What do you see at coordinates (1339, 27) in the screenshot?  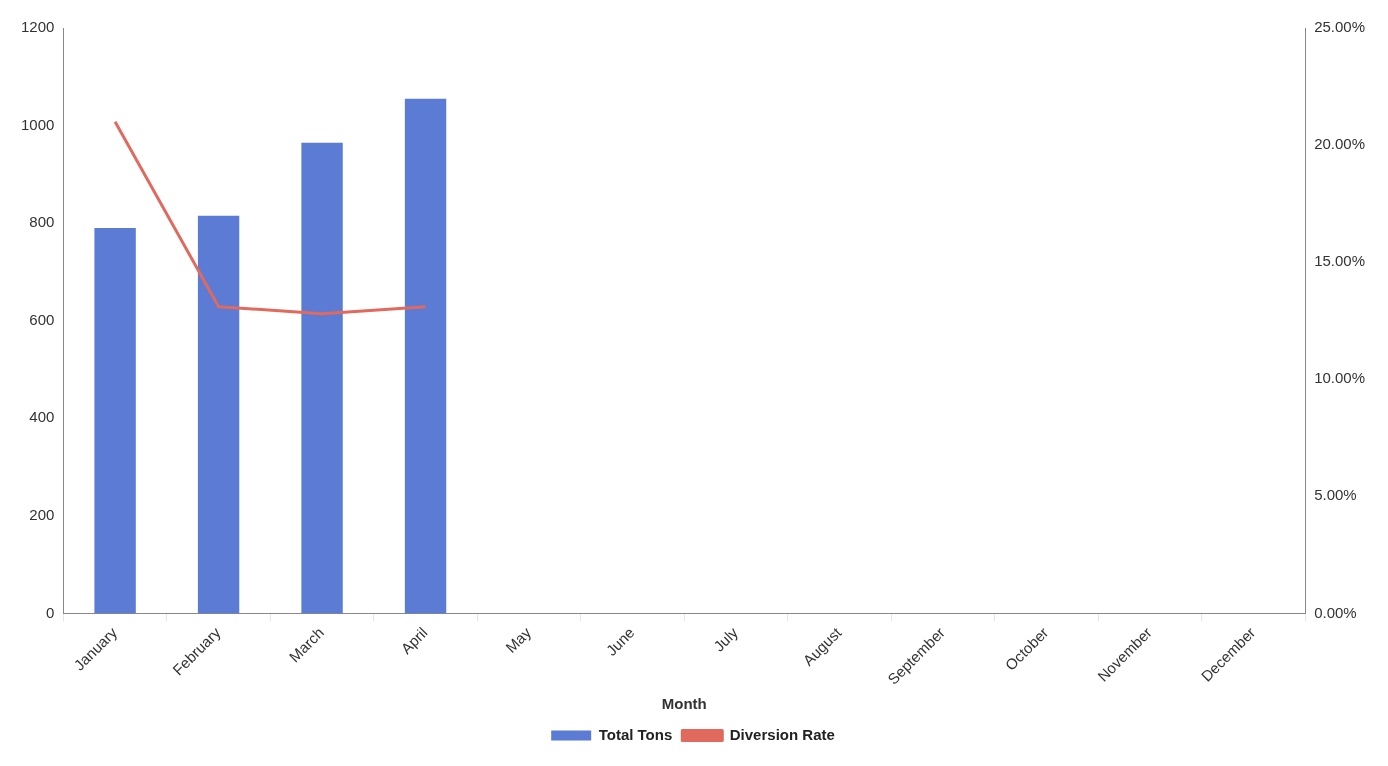 I see `y2-tick-label: 25.00%` at bounding box center [1339, 27].